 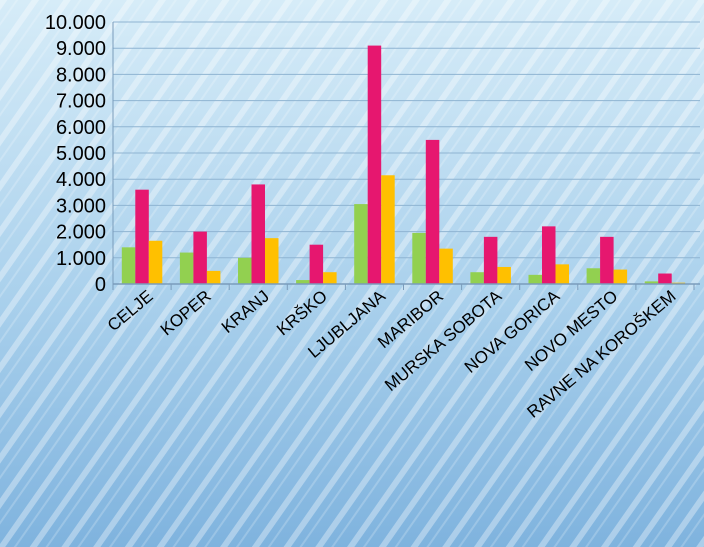 I want to click on y-tick-label: 5.000, so click(x=81, y=154).